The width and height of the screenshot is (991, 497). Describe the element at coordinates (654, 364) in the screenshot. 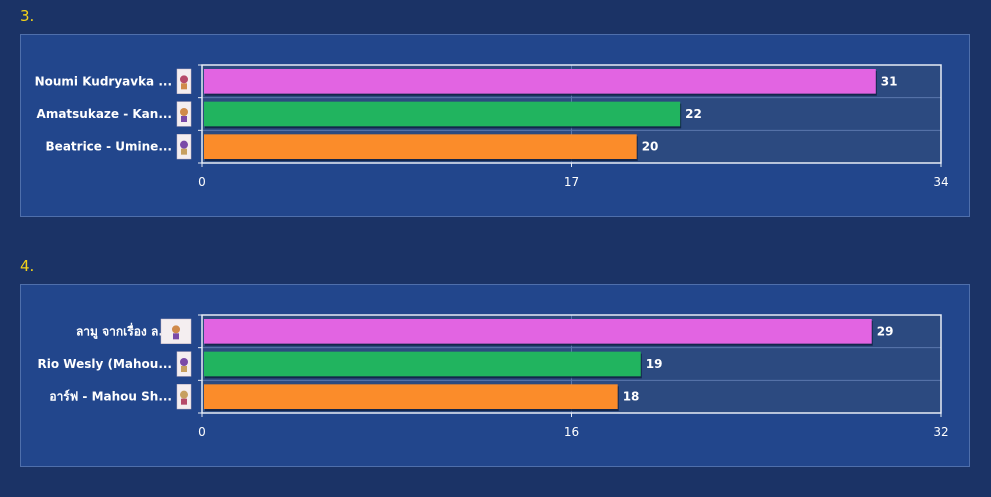

I see `data-label: 19` at that location.